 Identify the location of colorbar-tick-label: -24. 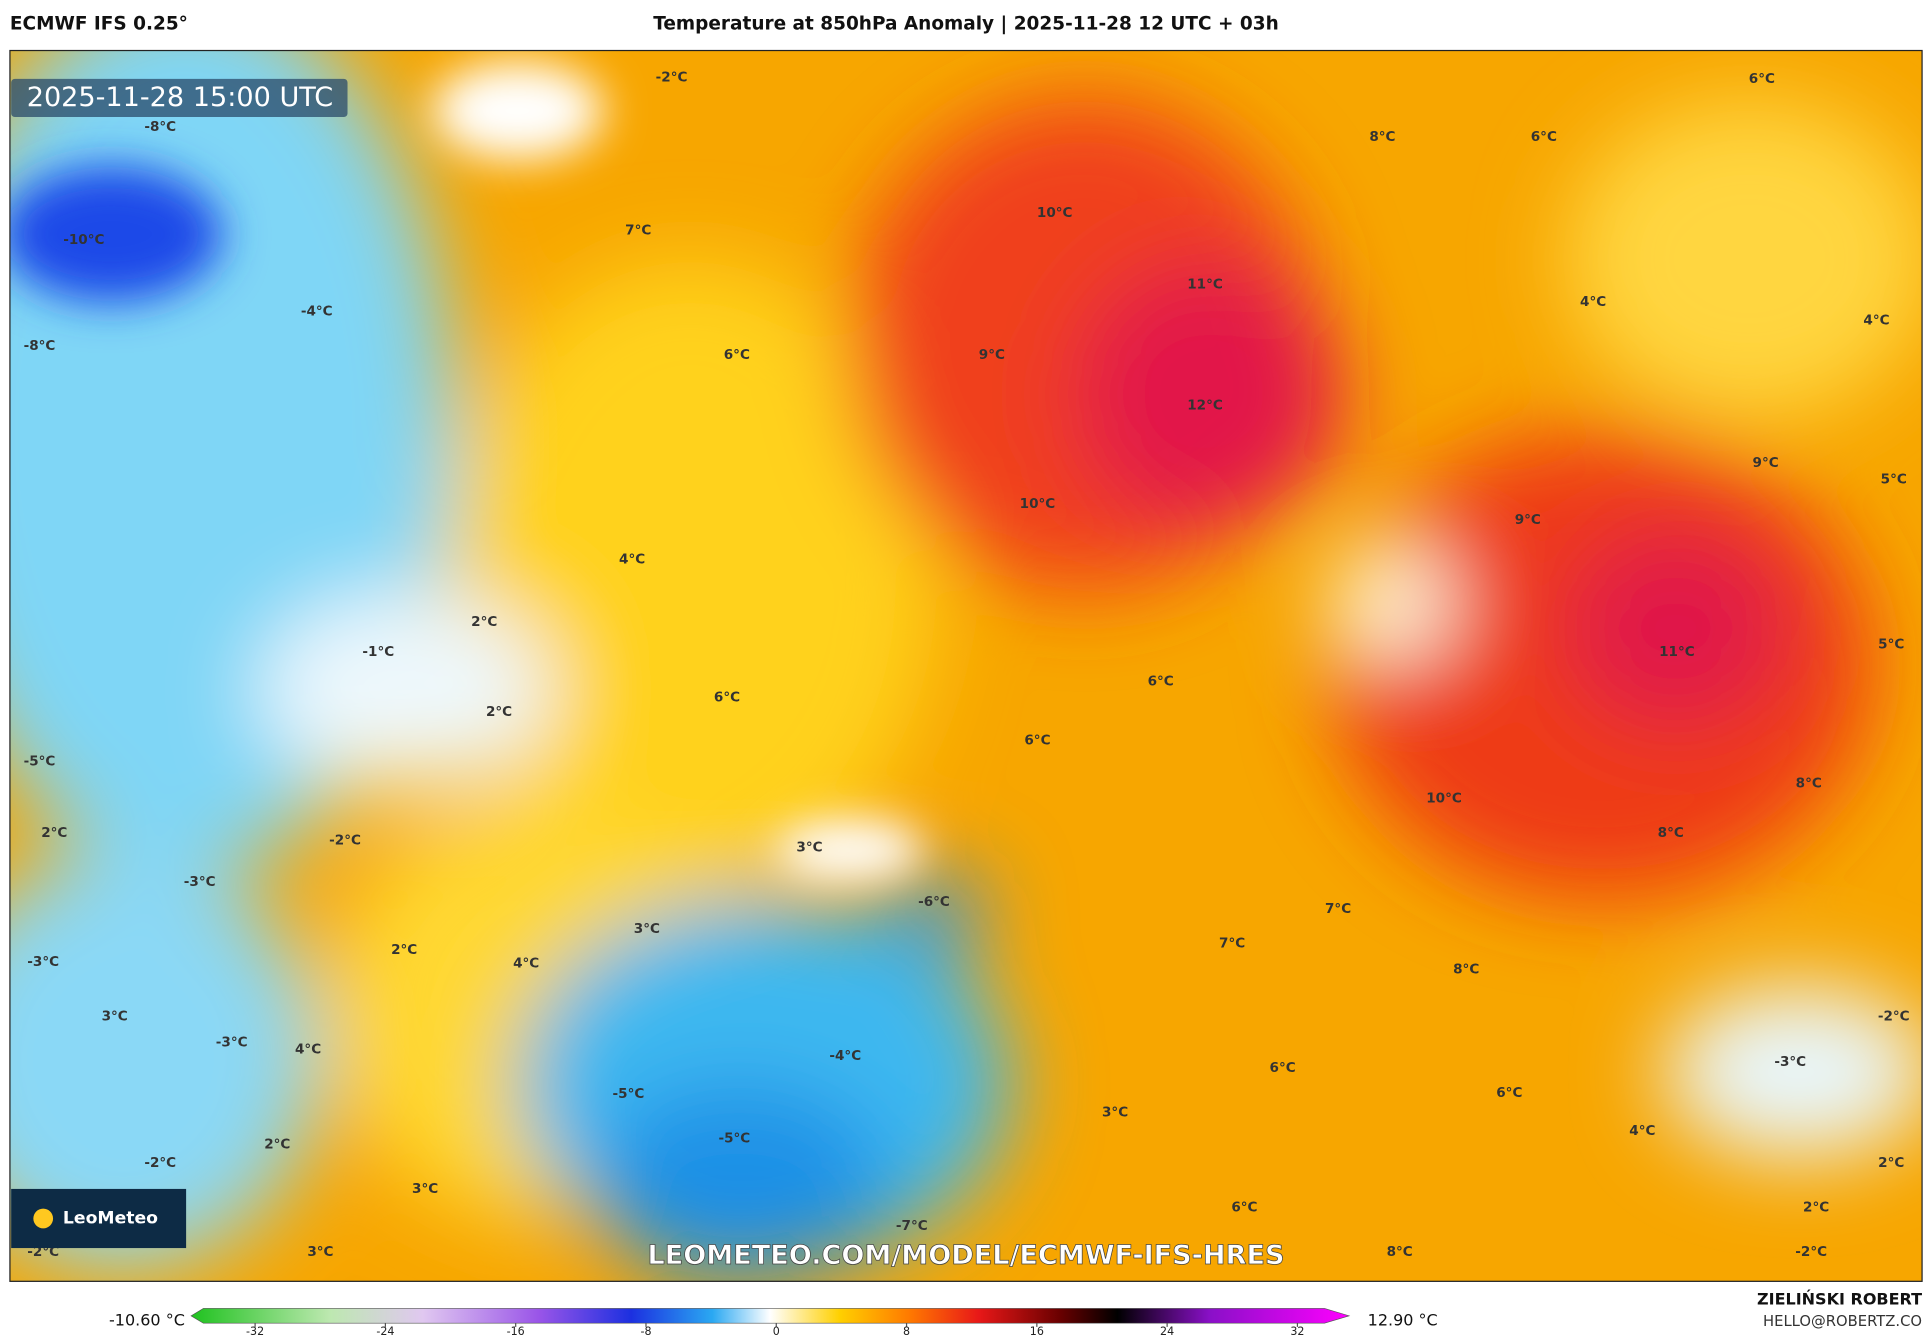
(385, 1331).